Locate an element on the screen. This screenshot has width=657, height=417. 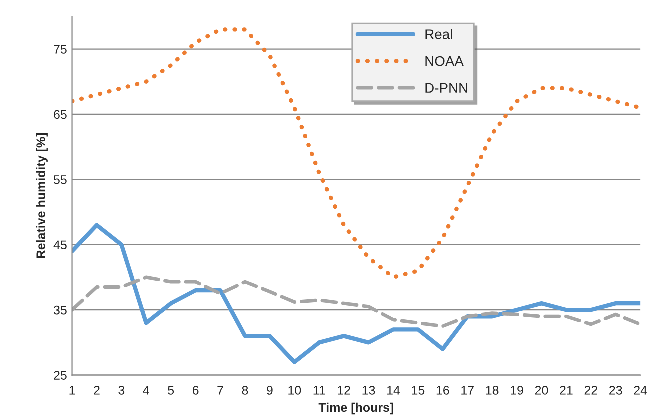
x-tick-label: 21 is located at coordinates (566, 390).